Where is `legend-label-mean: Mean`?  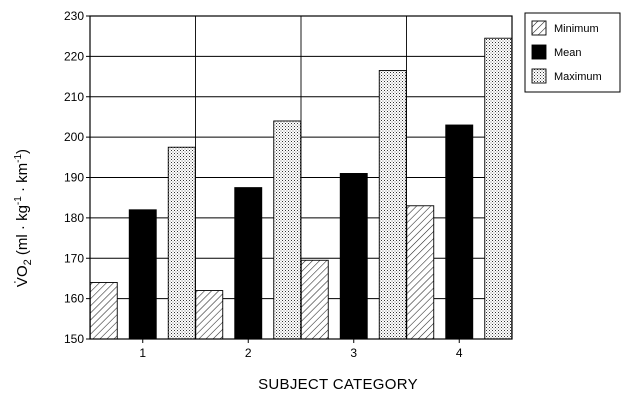 legend-label-mean: Mean is located at coordinates (568, 53).